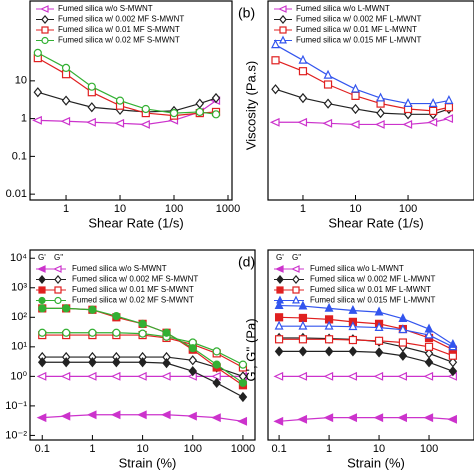 Image resolution: width=474 pixels, height=474 pixels. Describe the element at coordinates (358, 40) in the screenshot. I see `legend-label: Fumed silica w/ 0.015 MF L-MWNT` at that location.